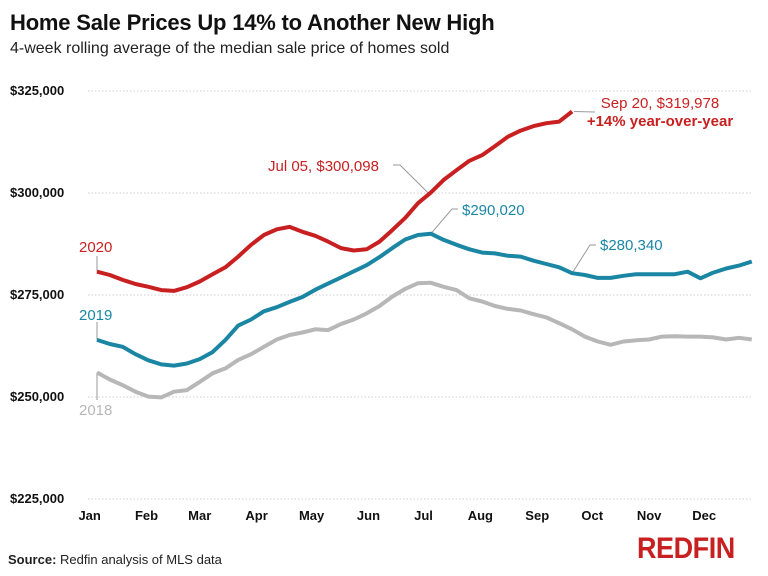 This screenshot has height=576, width=768. Describe the element at coordinates (368, 515) in the screenshot. I see `x-tick-label: Jun` at that location.